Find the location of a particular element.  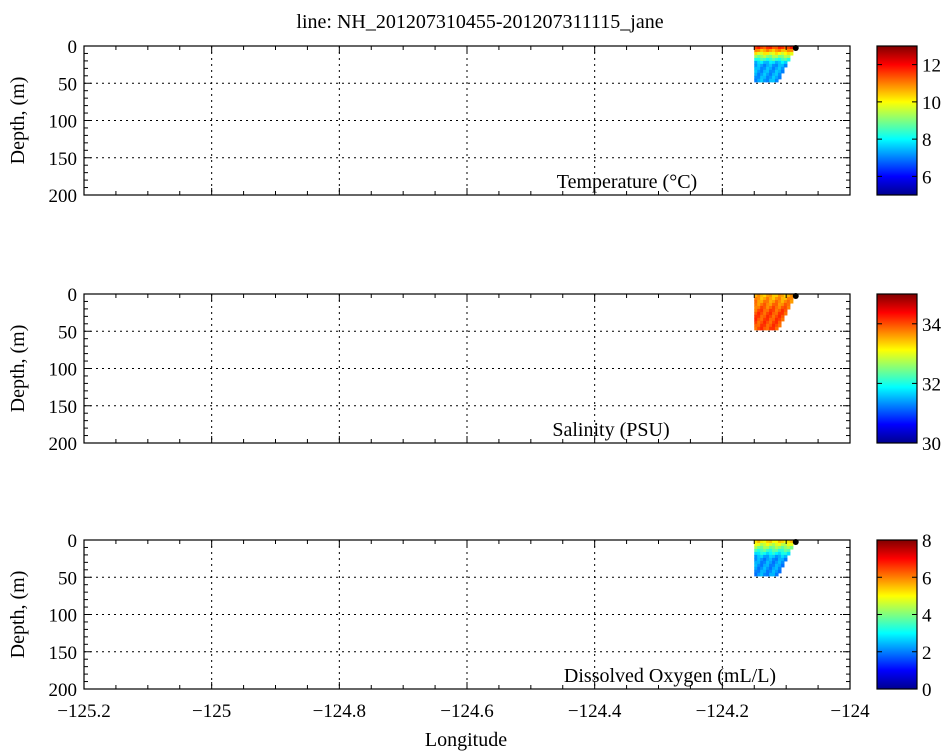

colorbar is located at coordinates (897, 614).